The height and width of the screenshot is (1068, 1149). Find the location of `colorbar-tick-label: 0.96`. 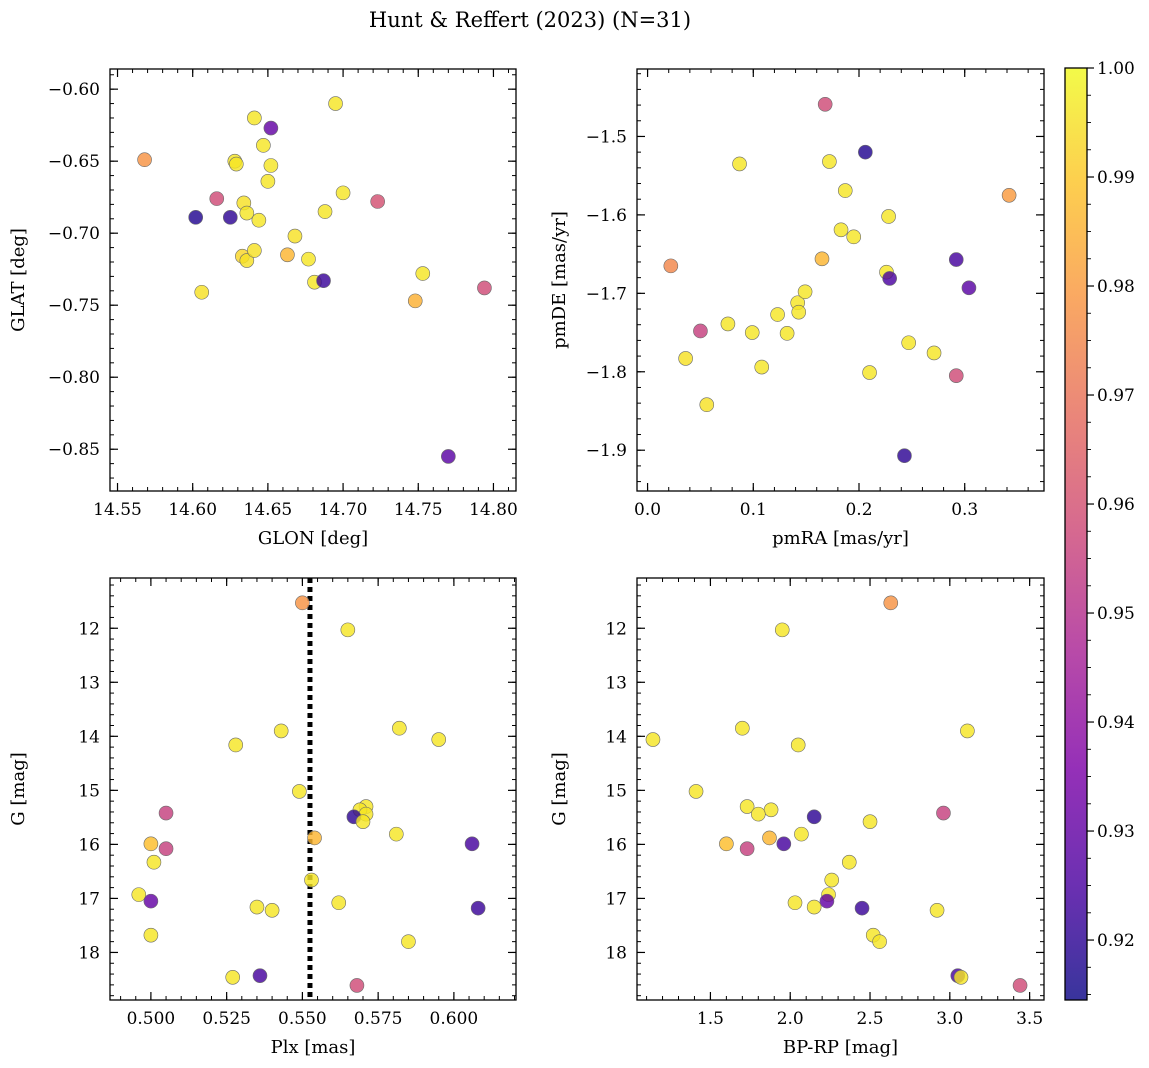

colorbar-tick-label: 0.96 is located at coordinates (1116, 505).